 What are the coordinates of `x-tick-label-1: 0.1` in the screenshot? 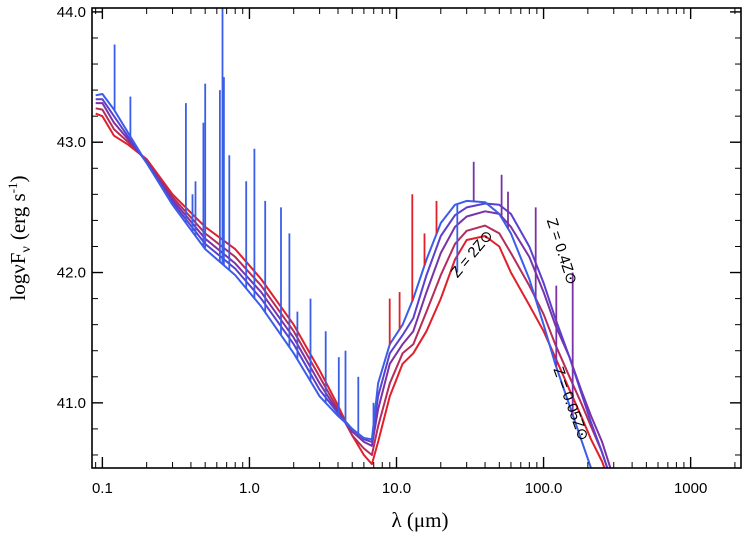 It's located at (102, 488).